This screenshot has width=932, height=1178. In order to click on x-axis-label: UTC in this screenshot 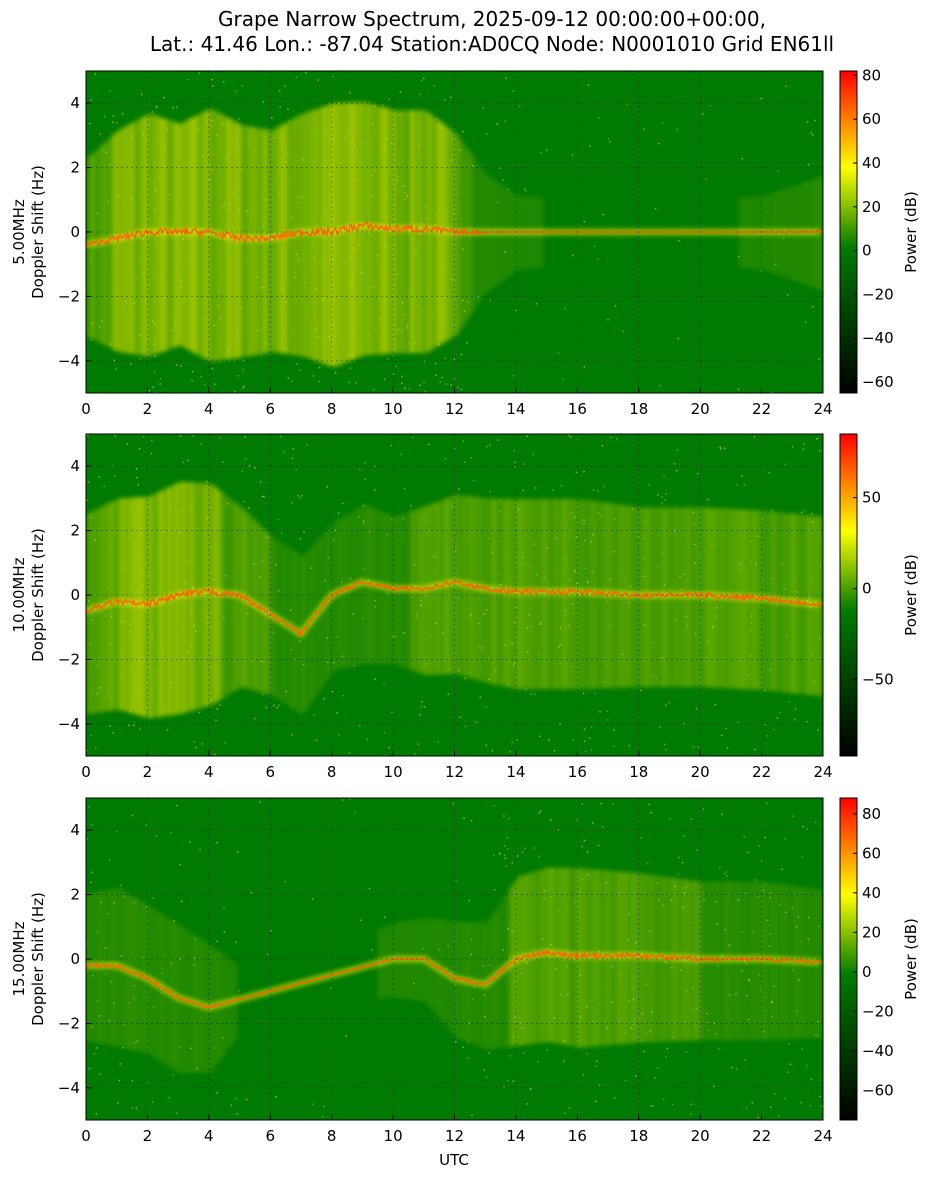, I will do `click(454, 1160)`.